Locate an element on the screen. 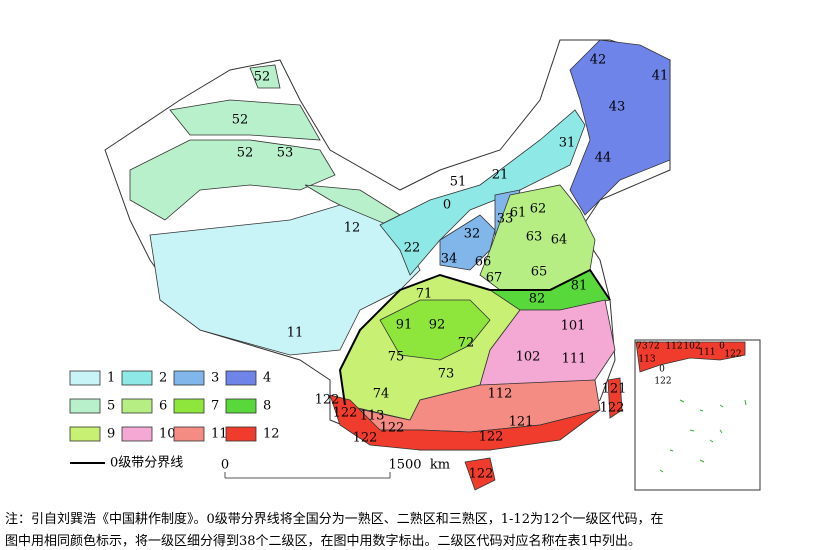  region-code: 41 is located at coordinates (660, 76).